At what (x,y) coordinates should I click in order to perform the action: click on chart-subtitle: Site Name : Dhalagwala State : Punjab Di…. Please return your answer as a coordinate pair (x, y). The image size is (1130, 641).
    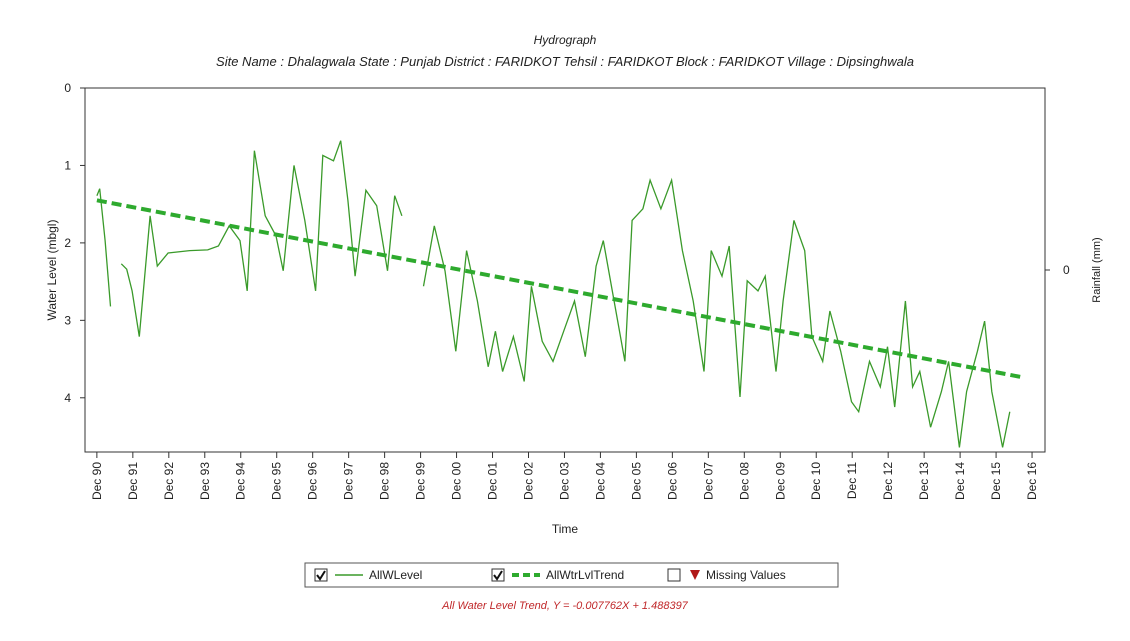
    Looking at the image, I should click on (565, 61).